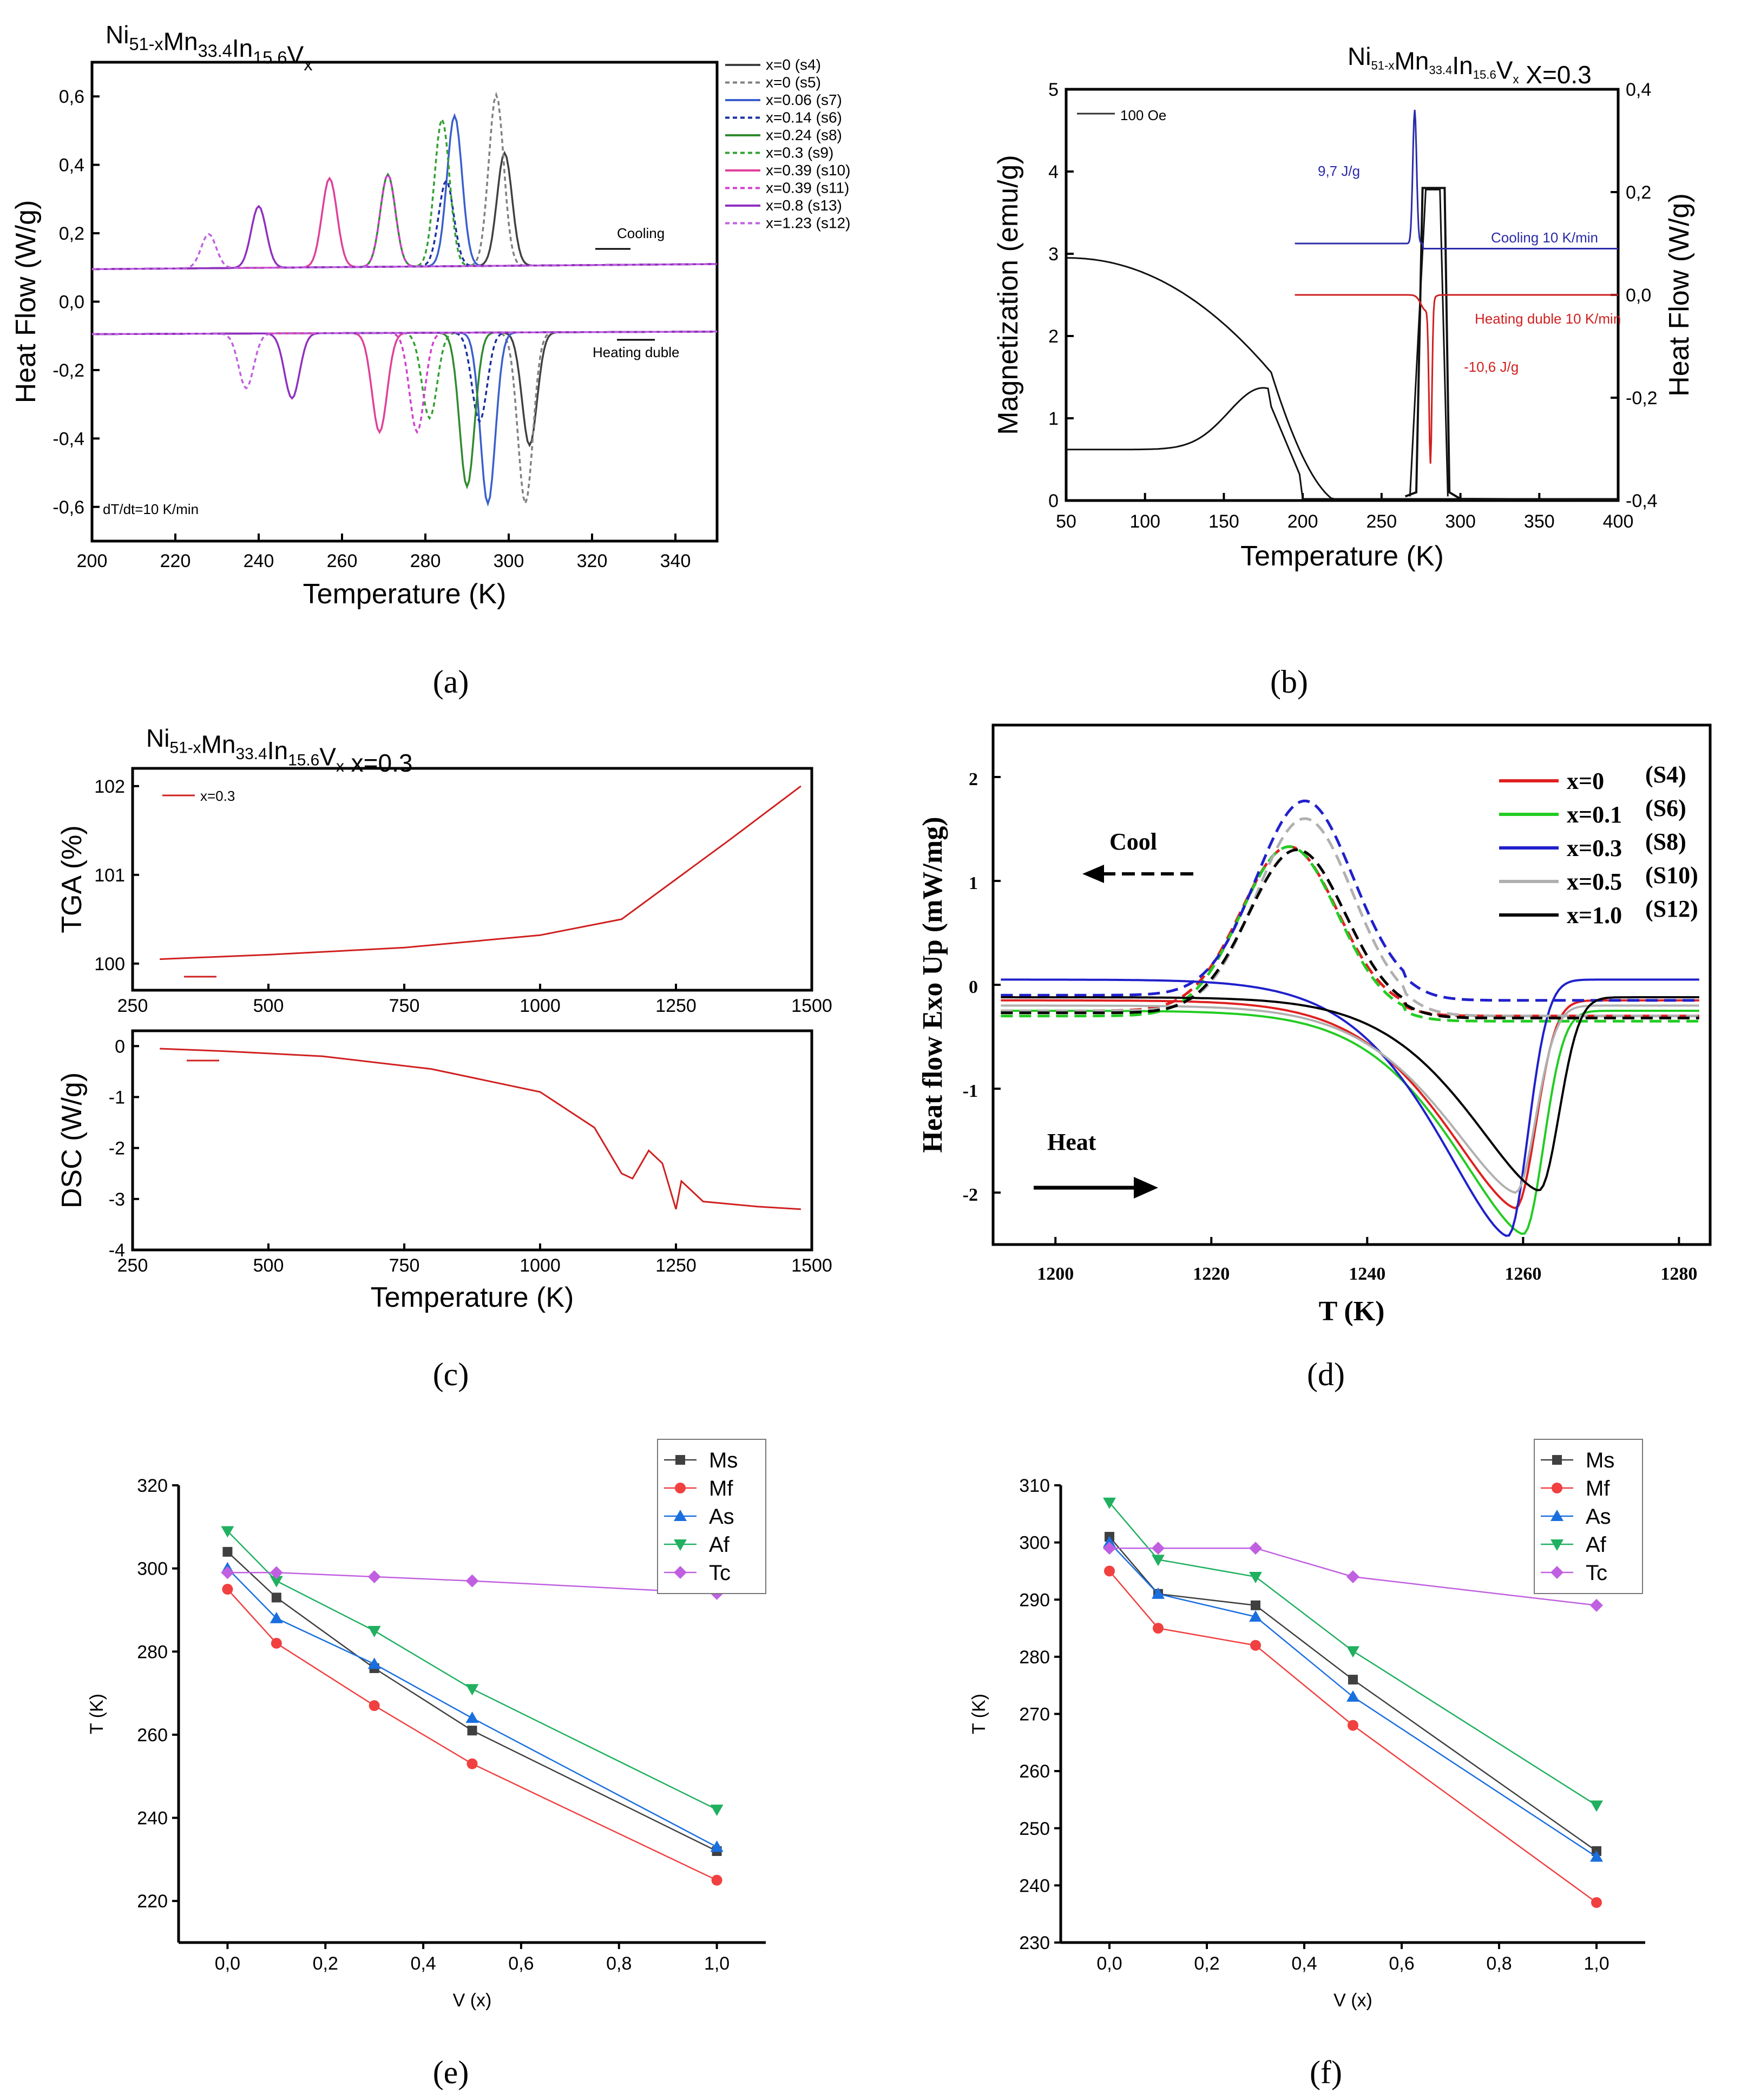 This screenshot has height=2100, width=1741. Describe the element at coordinates (1289, 682) in the screenshot. I see `panel-label-b: (b)` at that location.